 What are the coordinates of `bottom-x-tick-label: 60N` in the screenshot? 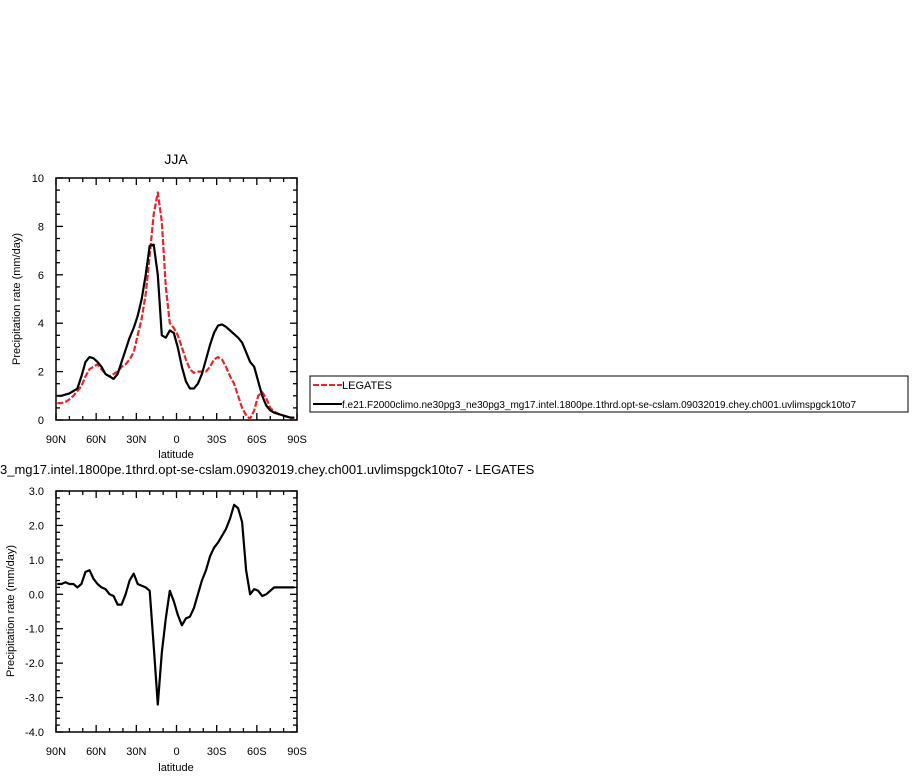 It's located at (96, 752).